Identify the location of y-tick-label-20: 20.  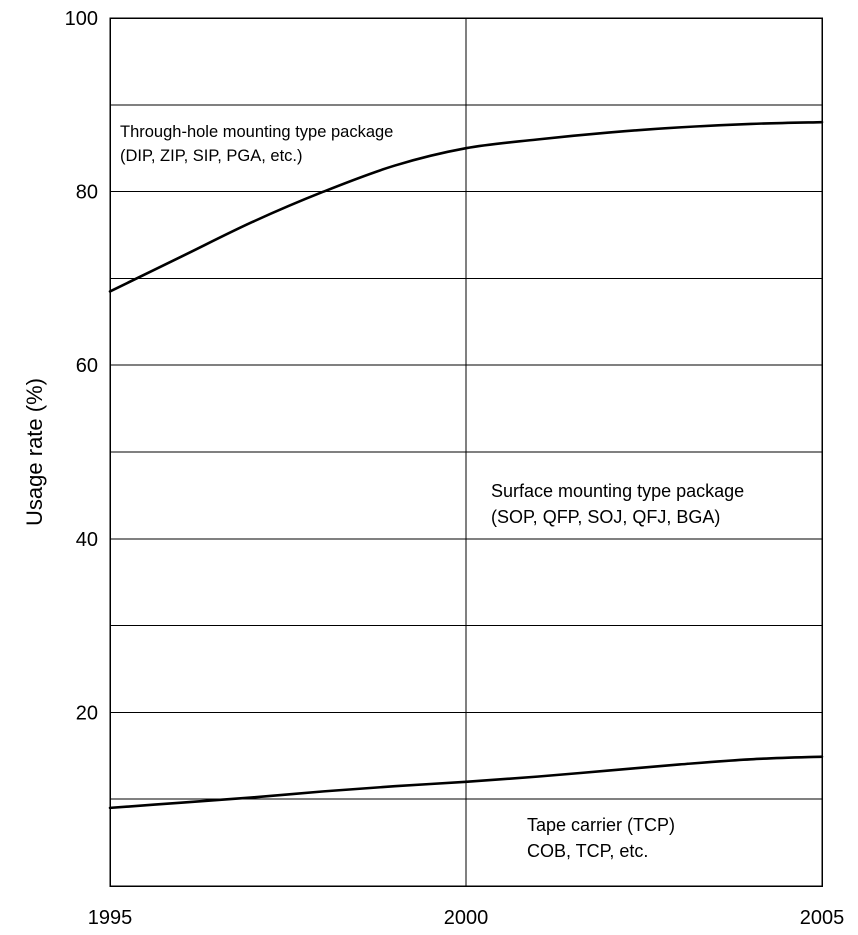
(87, 713).